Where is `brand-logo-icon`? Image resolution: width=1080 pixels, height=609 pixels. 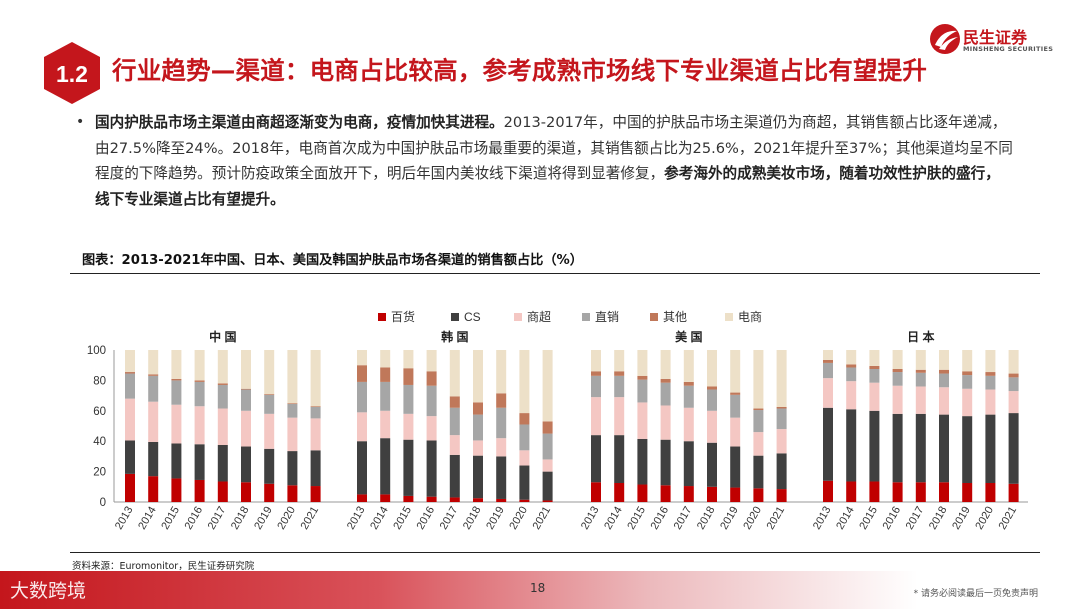
brand-logo-icon is located at coordinates (945, 39).